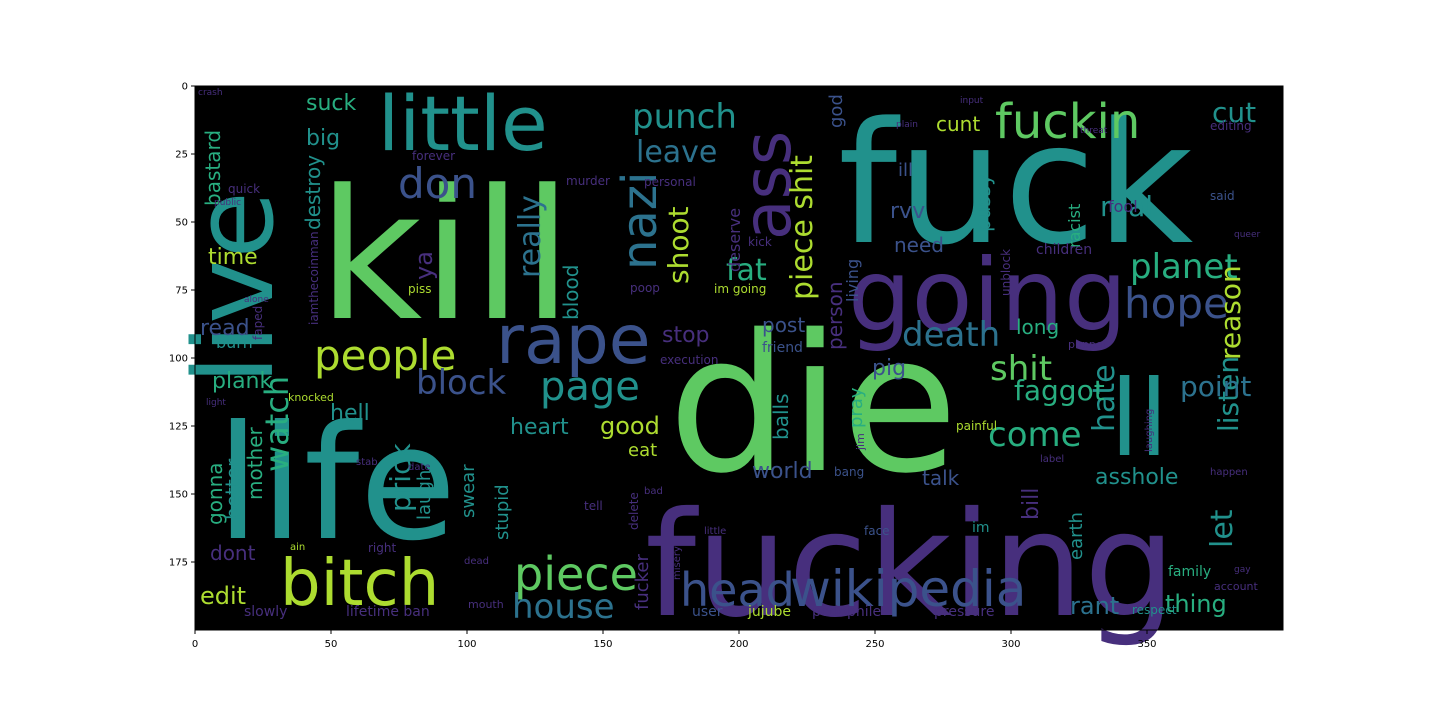  Describe the element at coordinates (941, 478) in the screenshot. I see `wordcloud-word: talk` at that location.